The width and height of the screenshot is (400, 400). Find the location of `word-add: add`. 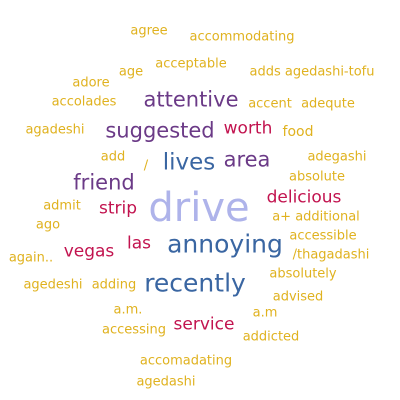

word-add: add is located at coordinates (113, 157).